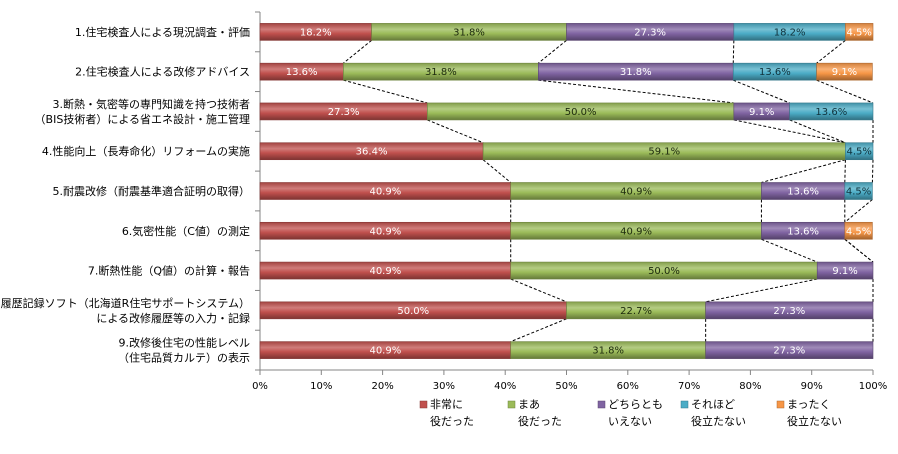  What do you see at coordinates (873, 386) in the screenshot?
I see `x-tick-label: 100%` at bounding box center [873, 386].